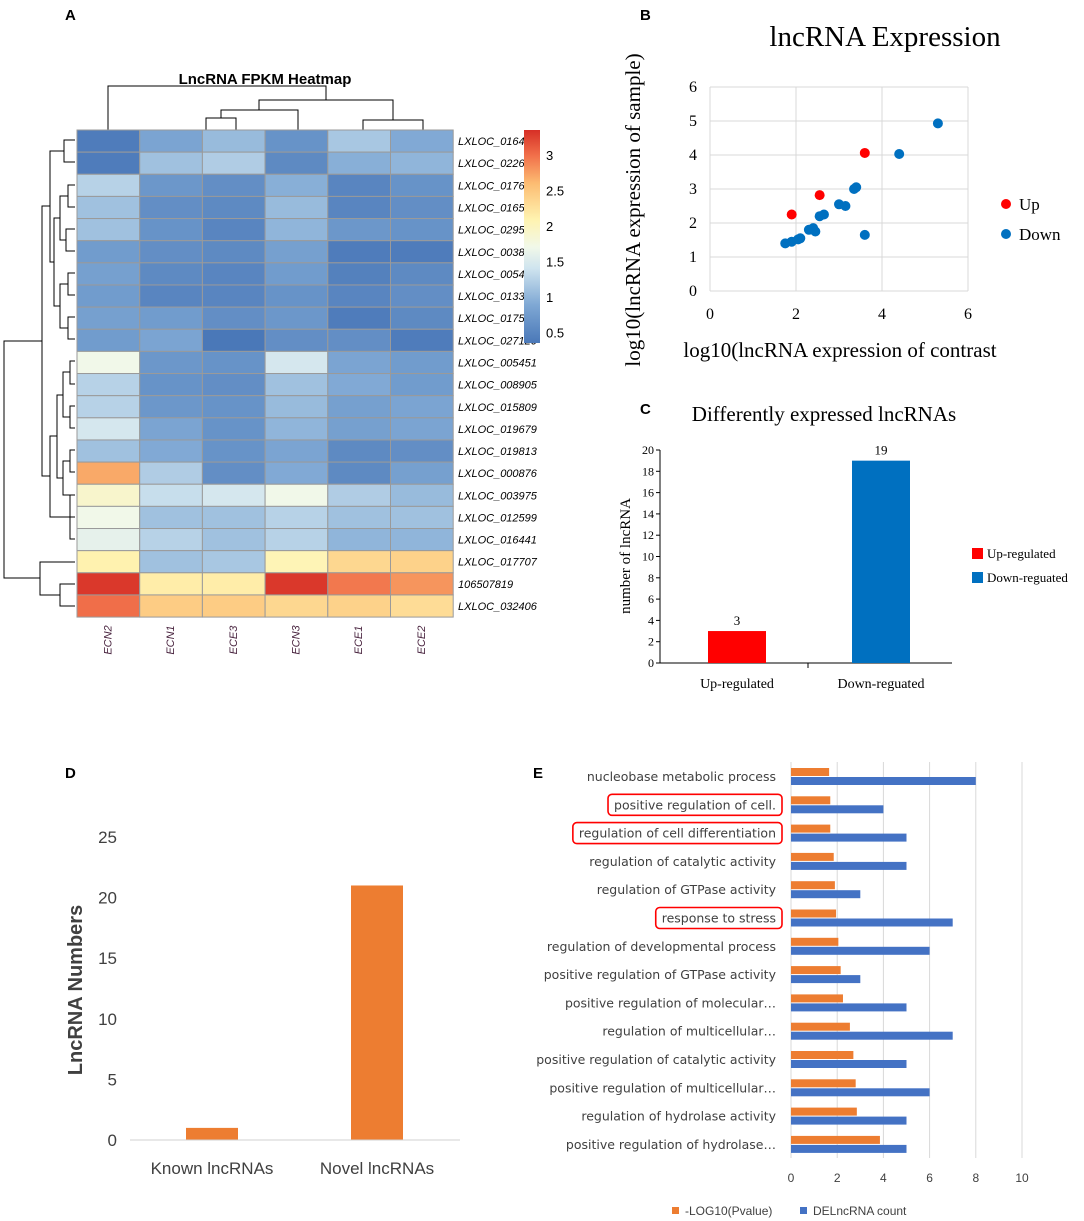 This screenshot has width=1084, height=1221. What do you see at coordinates (76, 990) in the screenshot?
I see `numbers-ylabel: LncRNA Numbers` at bounding box center [76, 990].